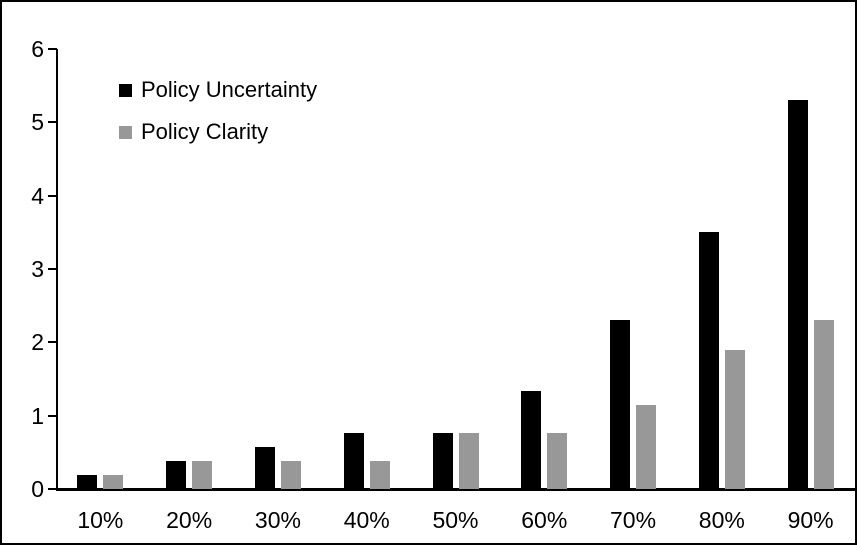 This screenshot has width=857, height=545. What do you see at coordinates (37, 122) in the screenshot?
I see `y-axis-tick-label: 5` at bounding box center [37, 122].